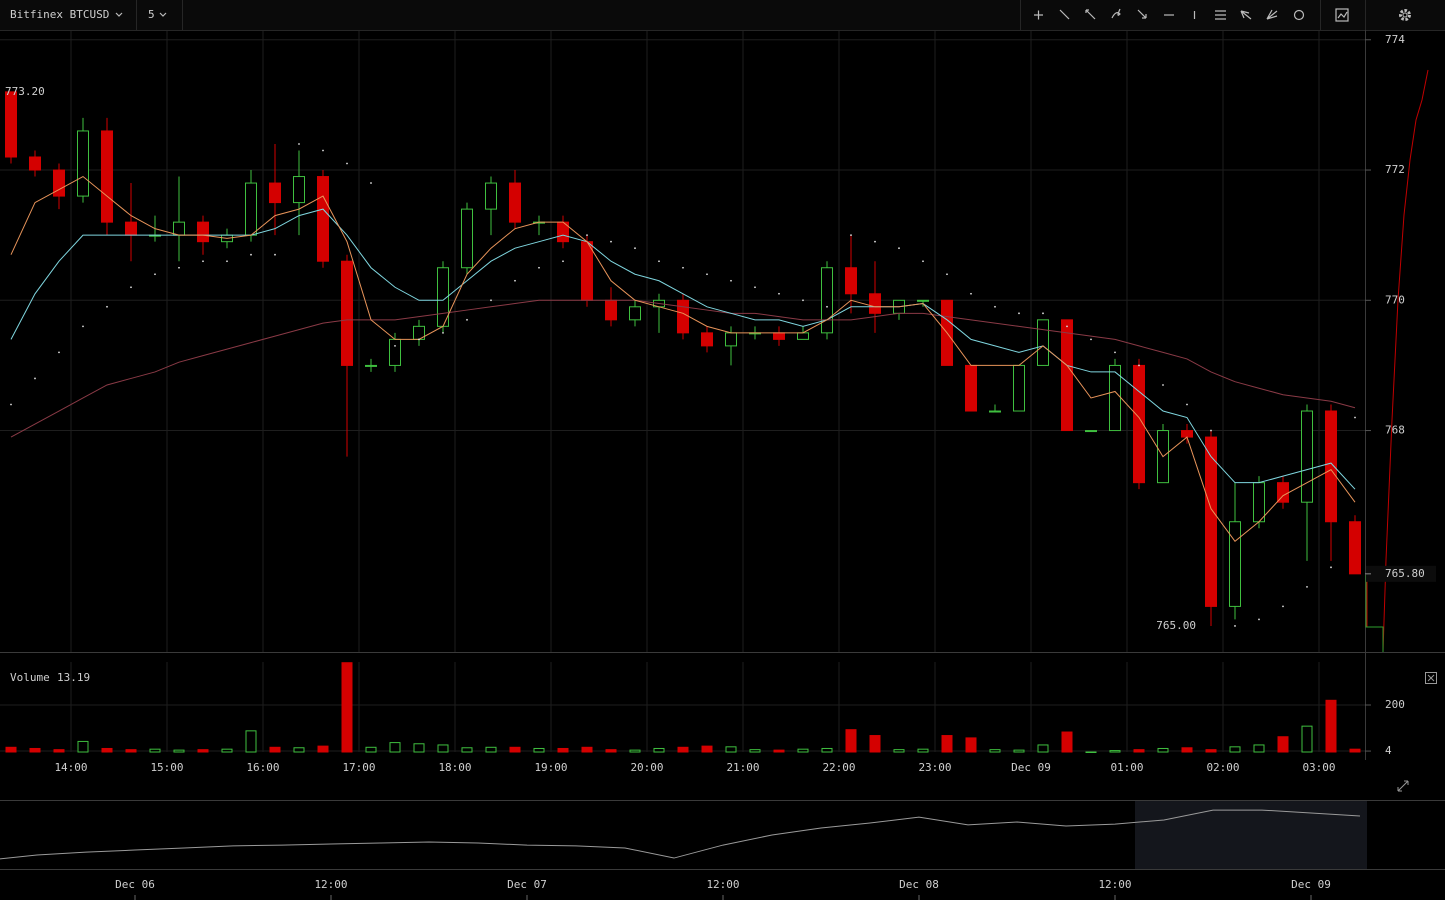  What do you see at coordinates (151, 14) in the screenshot?
I see `interval-selector: 5` at bounding box center [151, 14].